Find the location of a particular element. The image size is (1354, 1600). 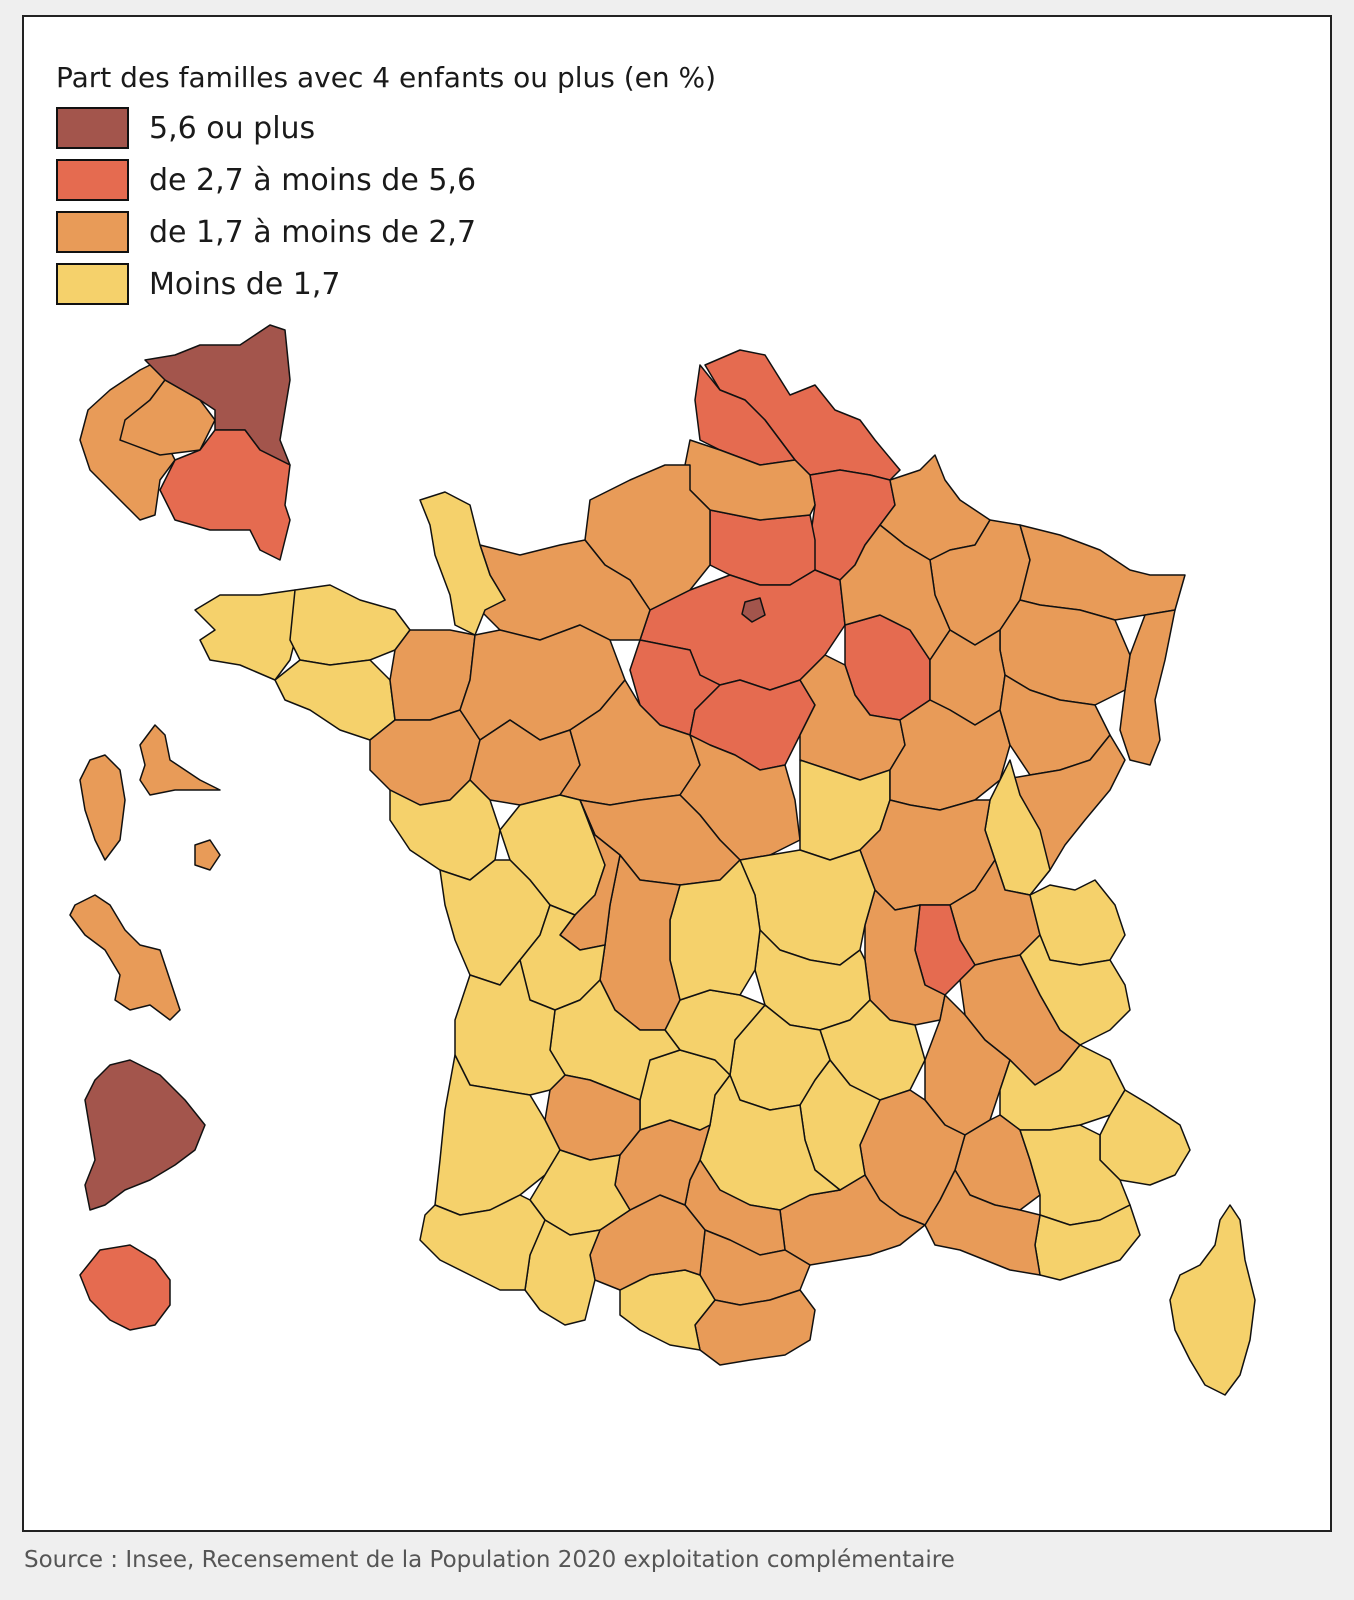

region-cotes-armor is located at coordinates (350, 625).